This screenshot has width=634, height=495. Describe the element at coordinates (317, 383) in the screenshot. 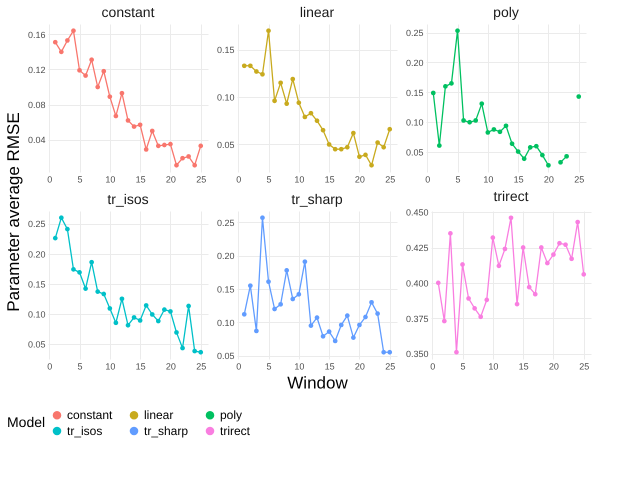

I see `x-axis-title: Window` at that location.